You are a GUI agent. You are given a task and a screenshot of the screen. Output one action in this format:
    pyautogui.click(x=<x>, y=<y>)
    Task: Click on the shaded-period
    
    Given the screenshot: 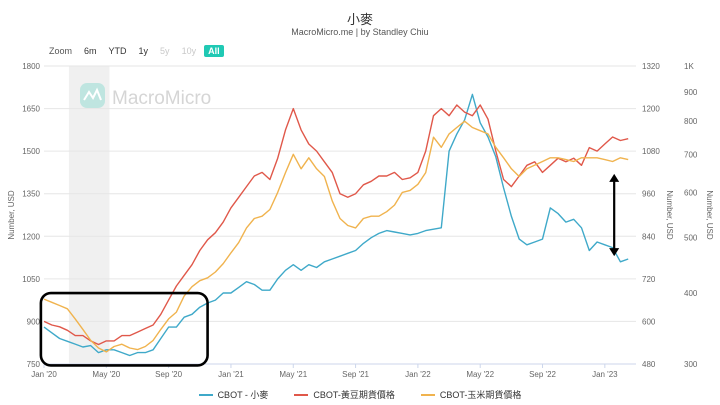 What is the action you would take?
    pyautogui.click(x=89, y=215)
    